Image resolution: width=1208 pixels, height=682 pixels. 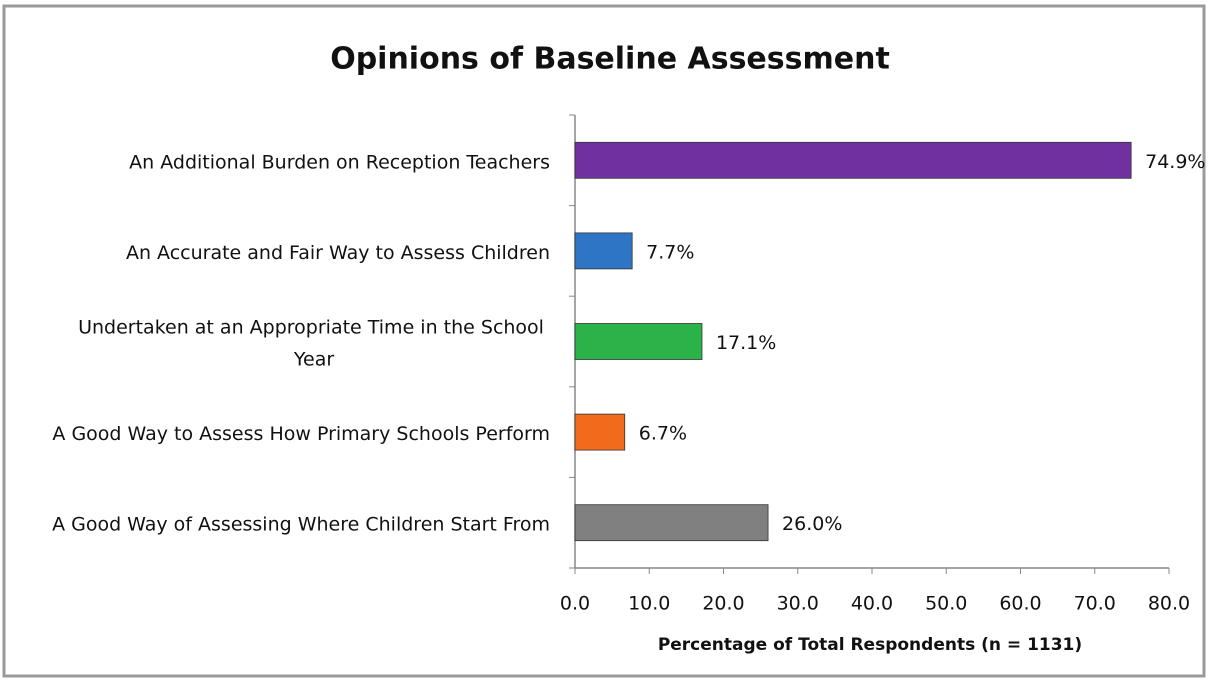 I want to click on label-line: Year, so click(x=313, y=359).